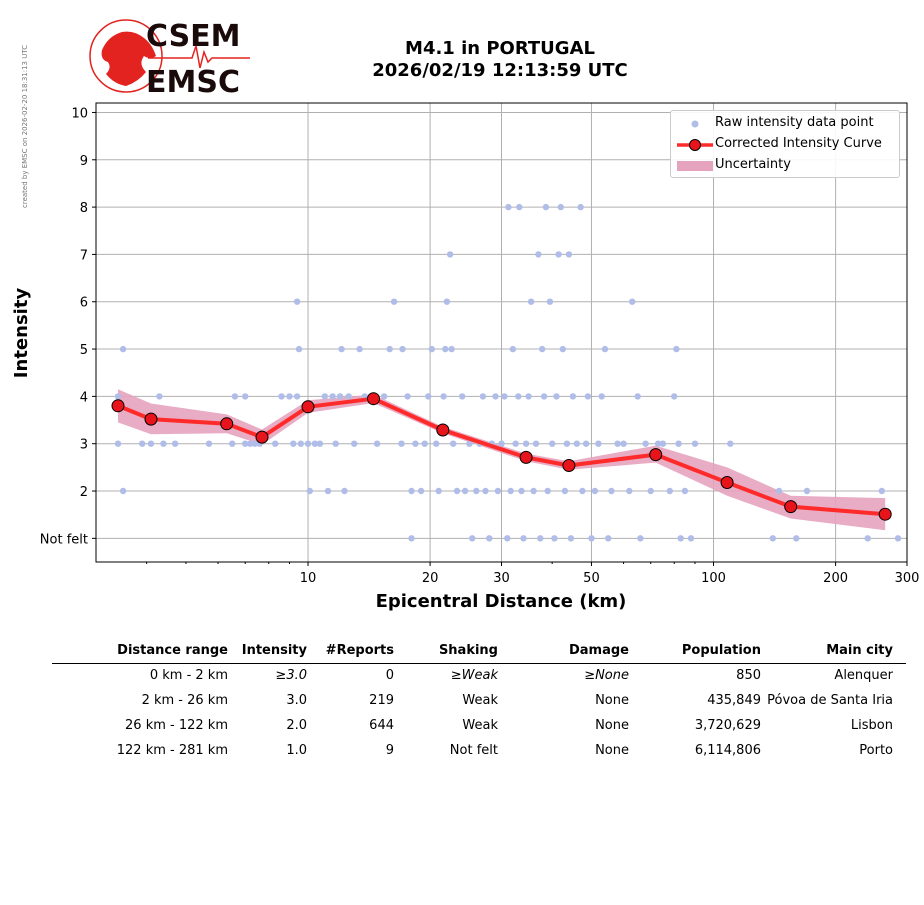 Image resolution: width=924 pixels, height=905 pixels. Describe the element at coordinates (184, 700) in the screenshot. I see `cell-range: 2 km - 26 km` at that location.